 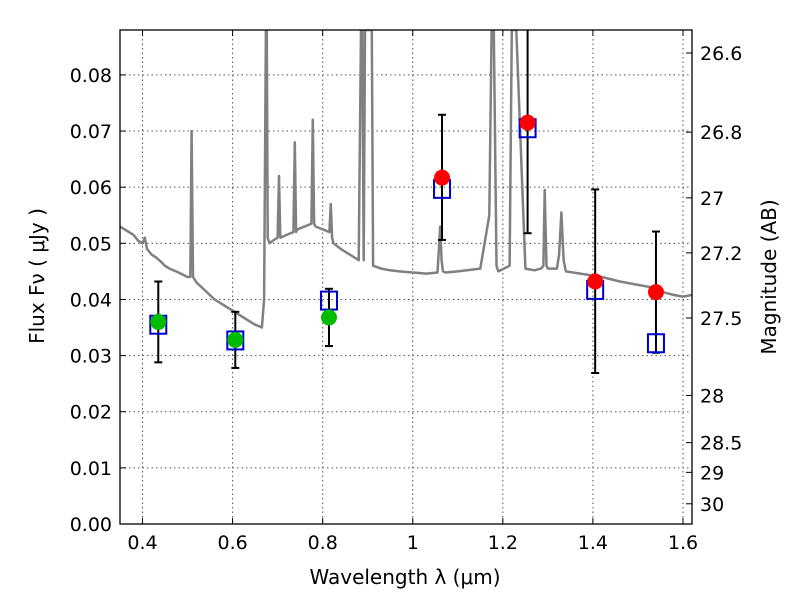 What do you see at coordinates (721, 133) in the screenshot?
I see `magnitude-tick-label: 26.8` at bounding box center [721, 133].